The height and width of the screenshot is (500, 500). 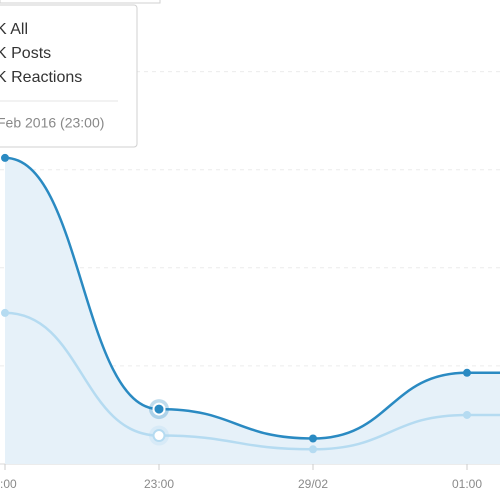 What do you see at coordinates (313, 484) in the screenshot?
I see `x-tick-label: 29/02` at bounding box center [313, 484].